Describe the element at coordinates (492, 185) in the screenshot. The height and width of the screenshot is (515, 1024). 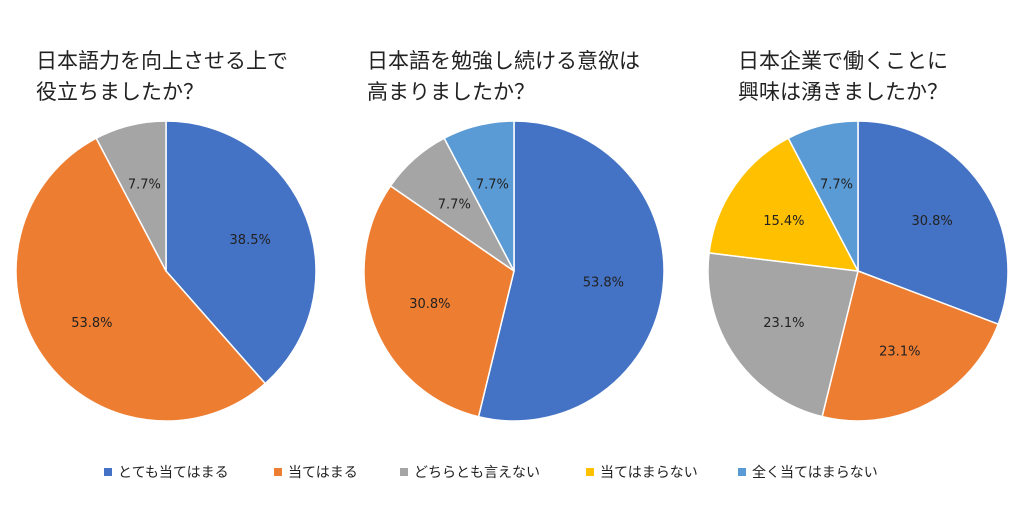
I see `pie-2-label-4: 7.7%` at that location.